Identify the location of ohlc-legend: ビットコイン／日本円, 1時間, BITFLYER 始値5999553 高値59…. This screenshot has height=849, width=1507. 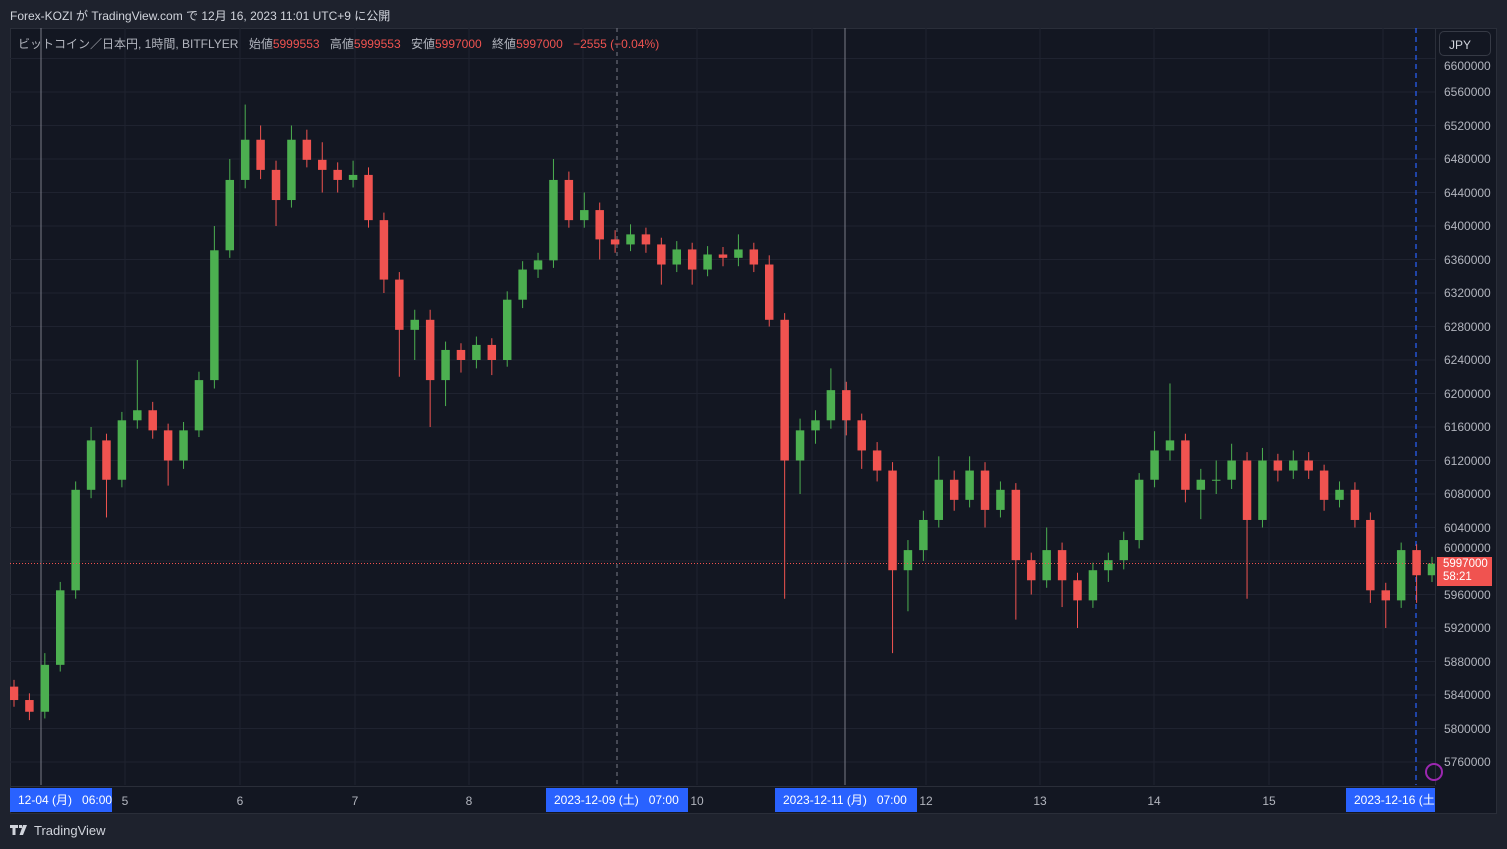
(342, 43).